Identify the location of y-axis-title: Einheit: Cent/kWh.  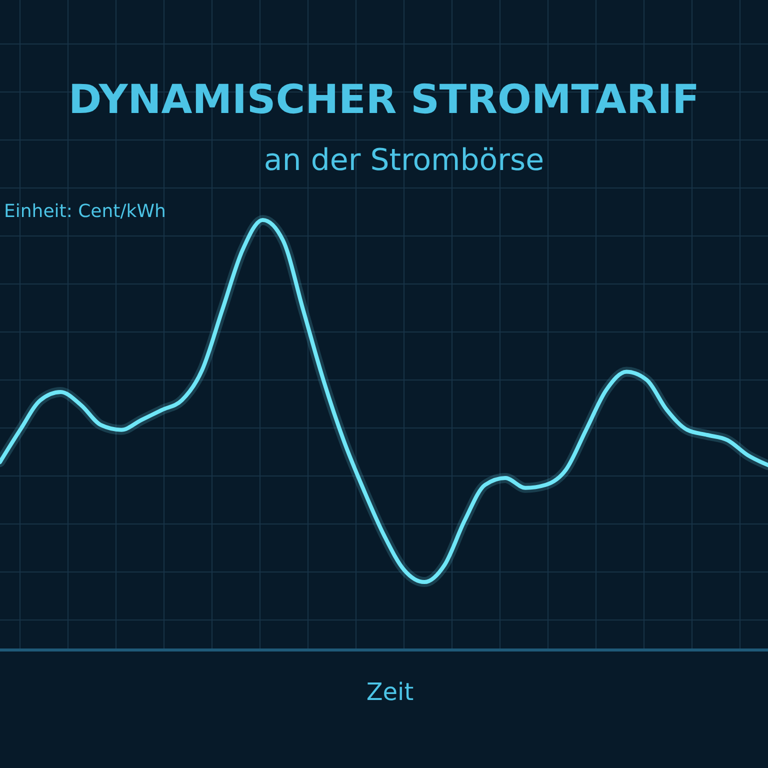
(85, 211).